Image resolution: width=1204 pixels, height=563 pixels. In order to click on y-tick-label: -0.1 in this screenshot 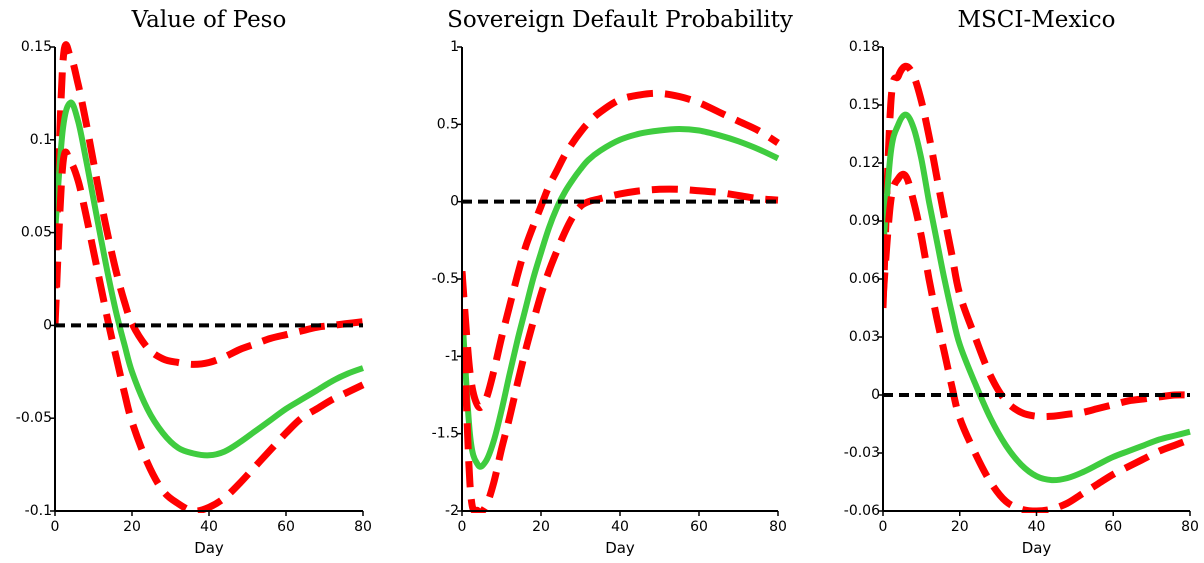, I will do `click(38, 511)`.